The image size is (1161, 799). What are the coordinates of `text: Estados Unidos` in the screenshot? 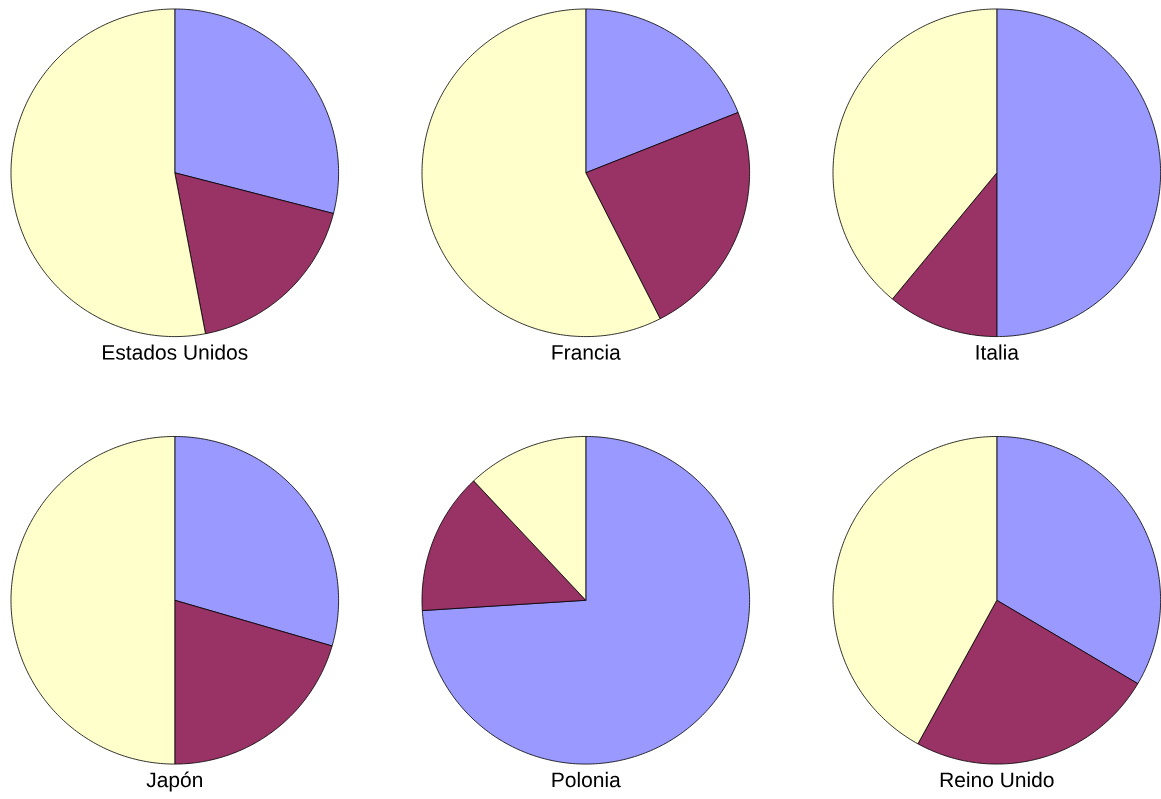 It's located at (175, 352).